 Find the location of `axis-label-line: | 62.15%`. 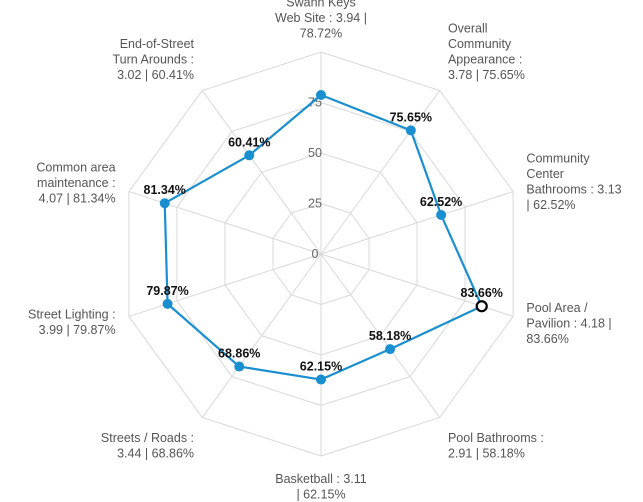

axis-label-line: | 62.15% is located at coordinates (320, 495).